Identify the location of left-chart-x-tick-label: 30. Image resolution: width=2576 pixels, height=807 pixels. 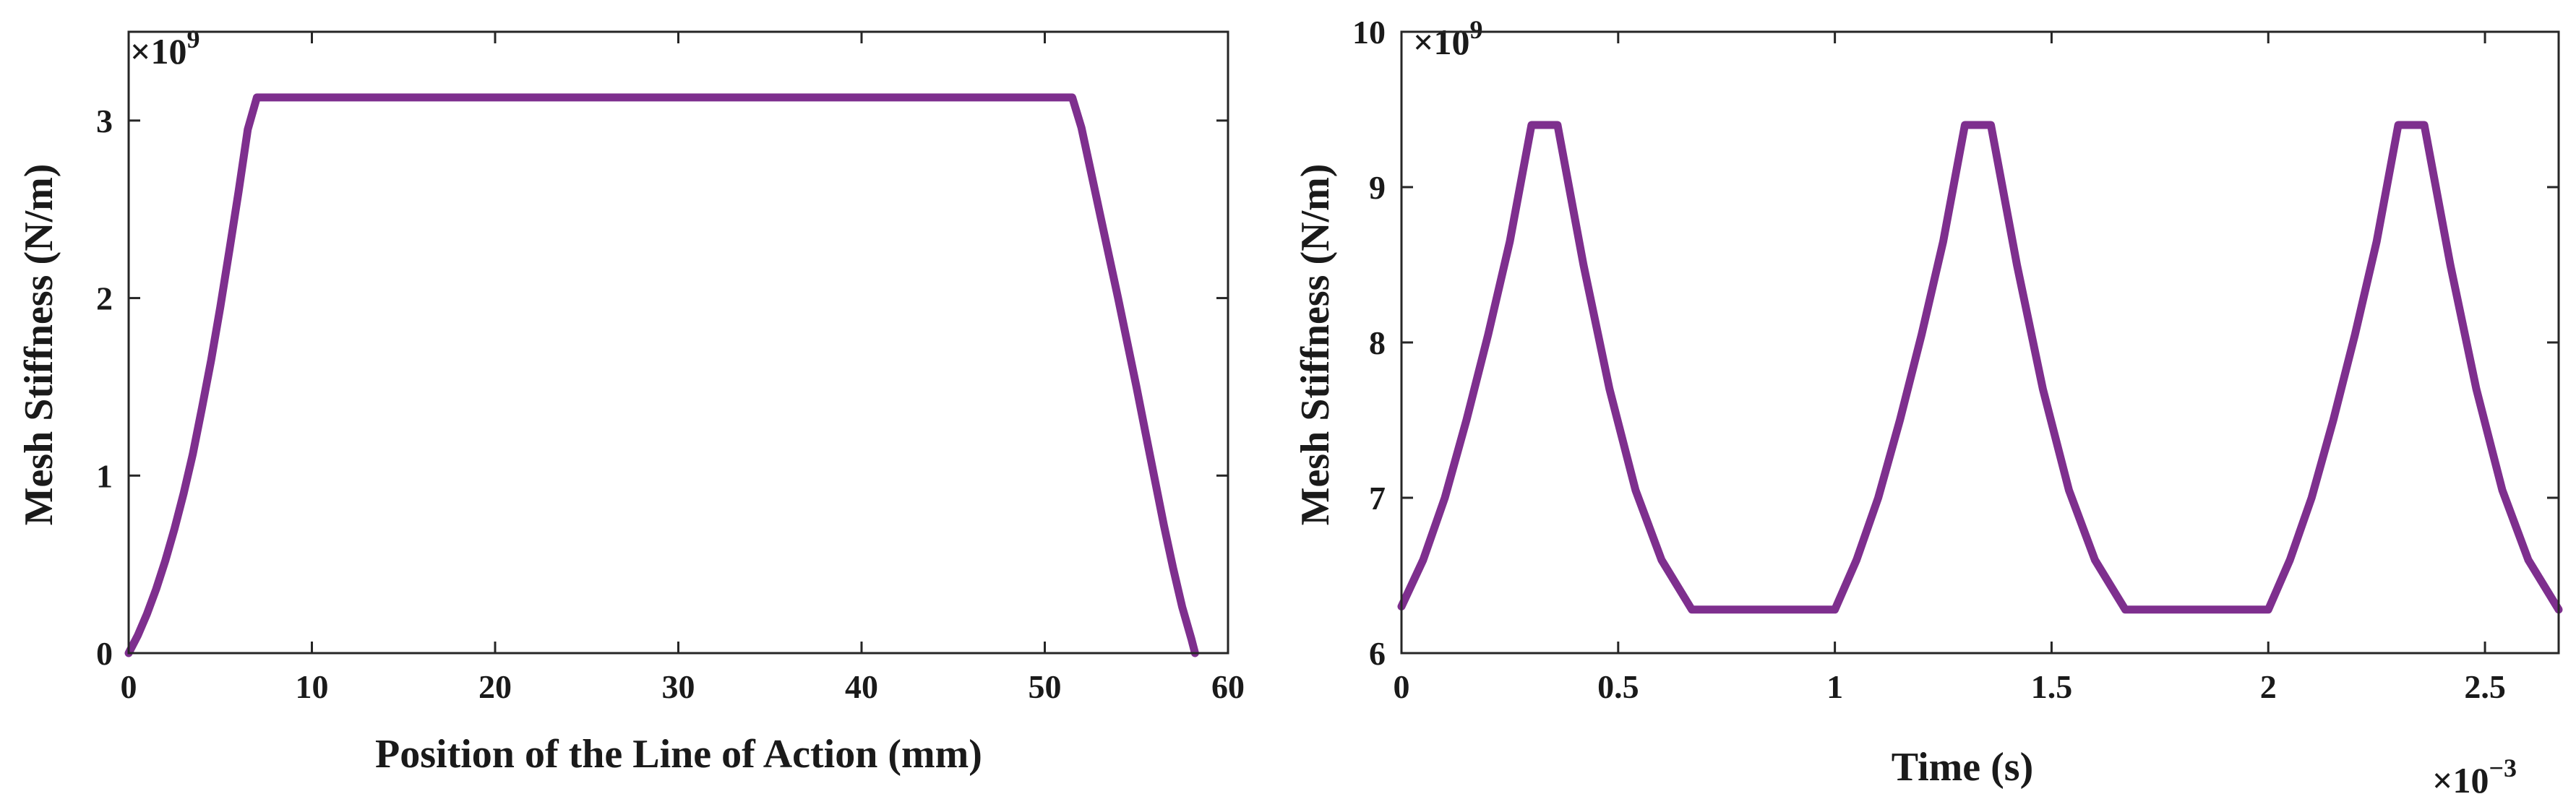
(679, 687).